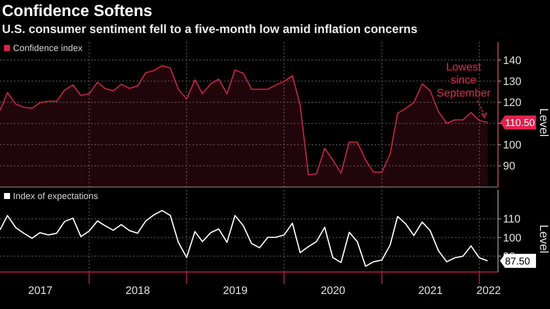 The image size is (550, 309). I want to click on y-tick-label: 140, so click(512, 60).